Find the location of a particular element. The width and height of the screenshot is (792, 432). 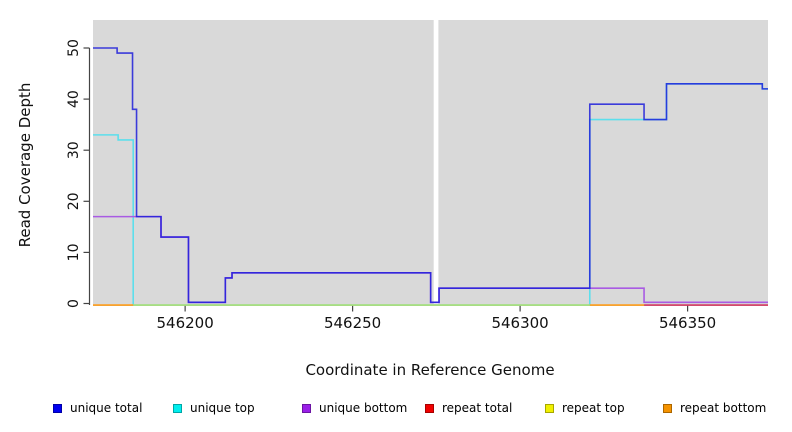

y-tick-label: 20 is located at coordinates (74, 201).